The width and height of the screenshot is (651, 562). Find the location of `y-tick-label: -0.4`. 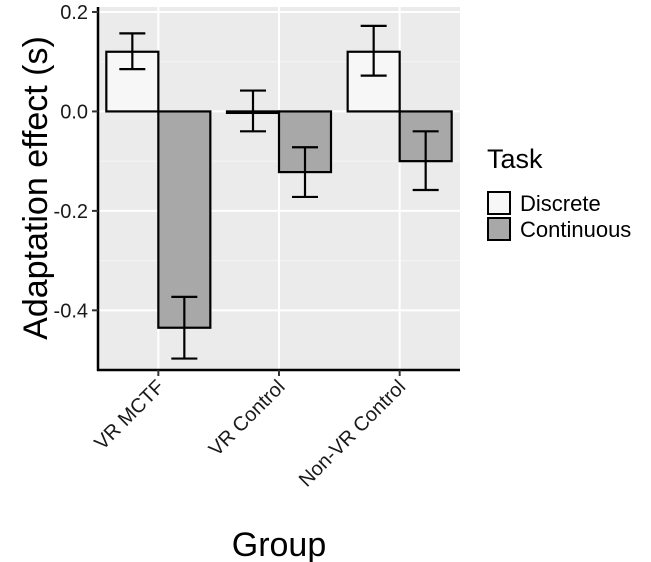

y-tick-label: -0.4 is located at coordinates (71, 311).